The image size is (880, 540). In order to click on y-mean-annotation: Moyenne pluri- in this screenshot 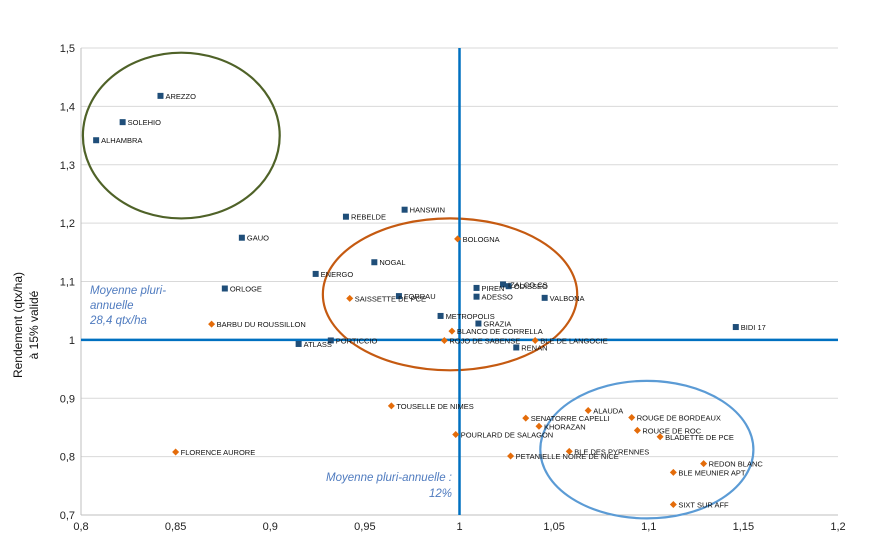, I will do `click(128, 291)`.